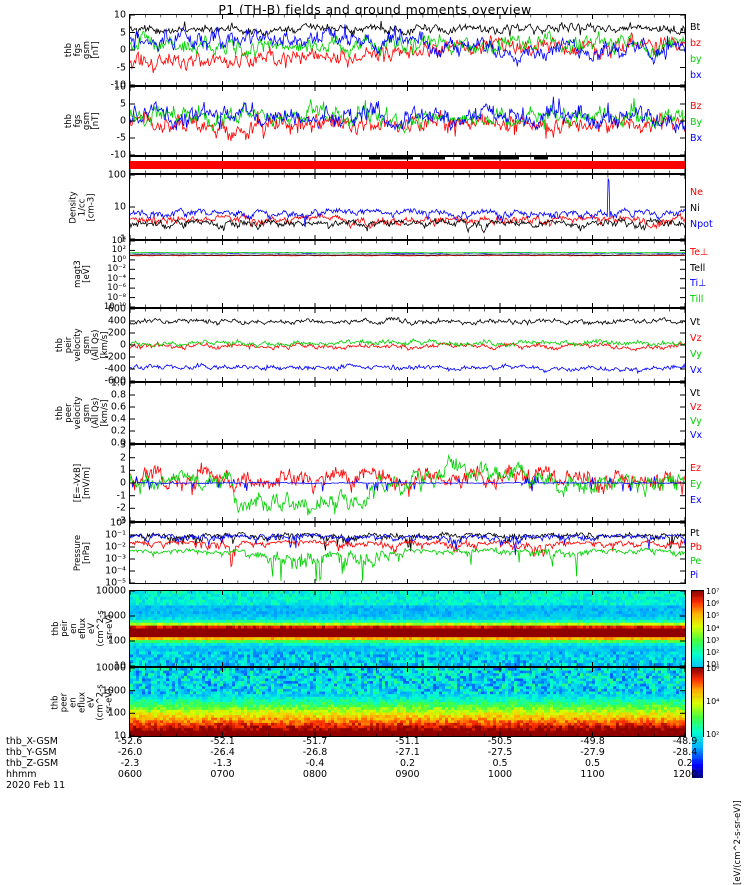 The height and width of the screenshot is (885, 750). Describe the element at coordinates (31, 752) in the screenshot. I see `x-axis-row-label: thb_Y-GSM` at that location.